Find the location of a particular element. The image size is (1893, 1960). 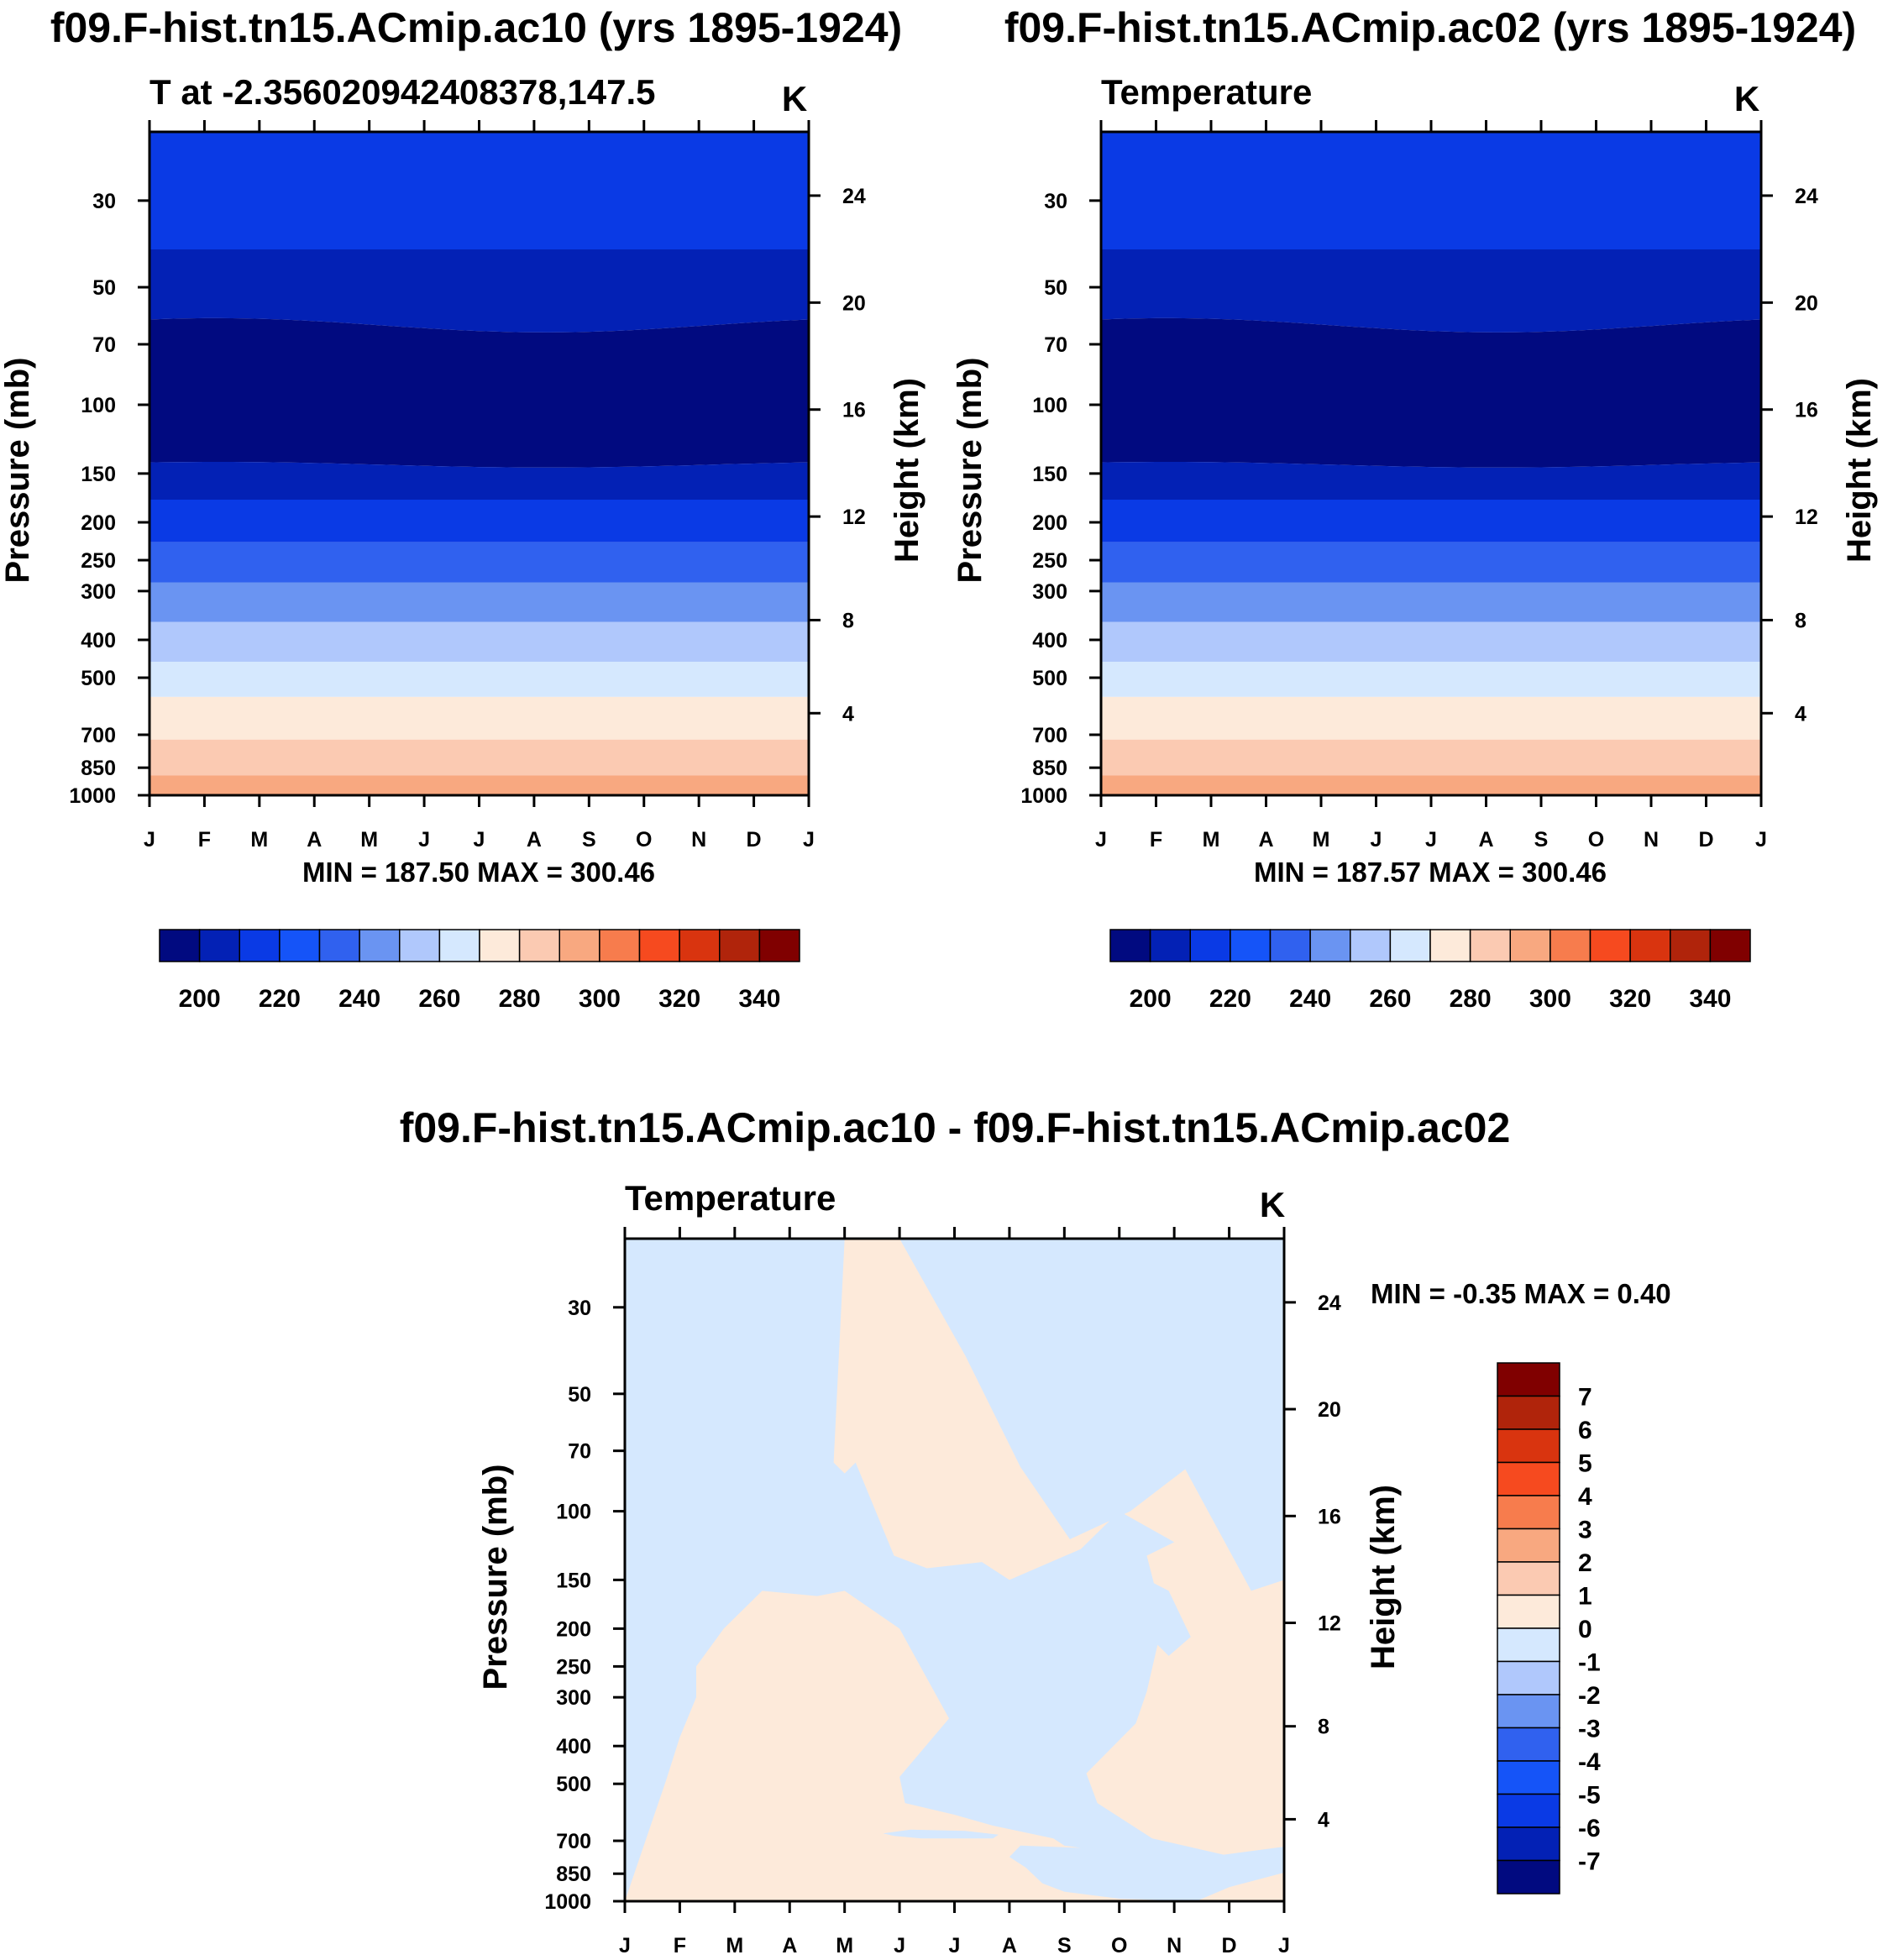

panel-subtitle: Temperature is located at coordinates (1206, 92).